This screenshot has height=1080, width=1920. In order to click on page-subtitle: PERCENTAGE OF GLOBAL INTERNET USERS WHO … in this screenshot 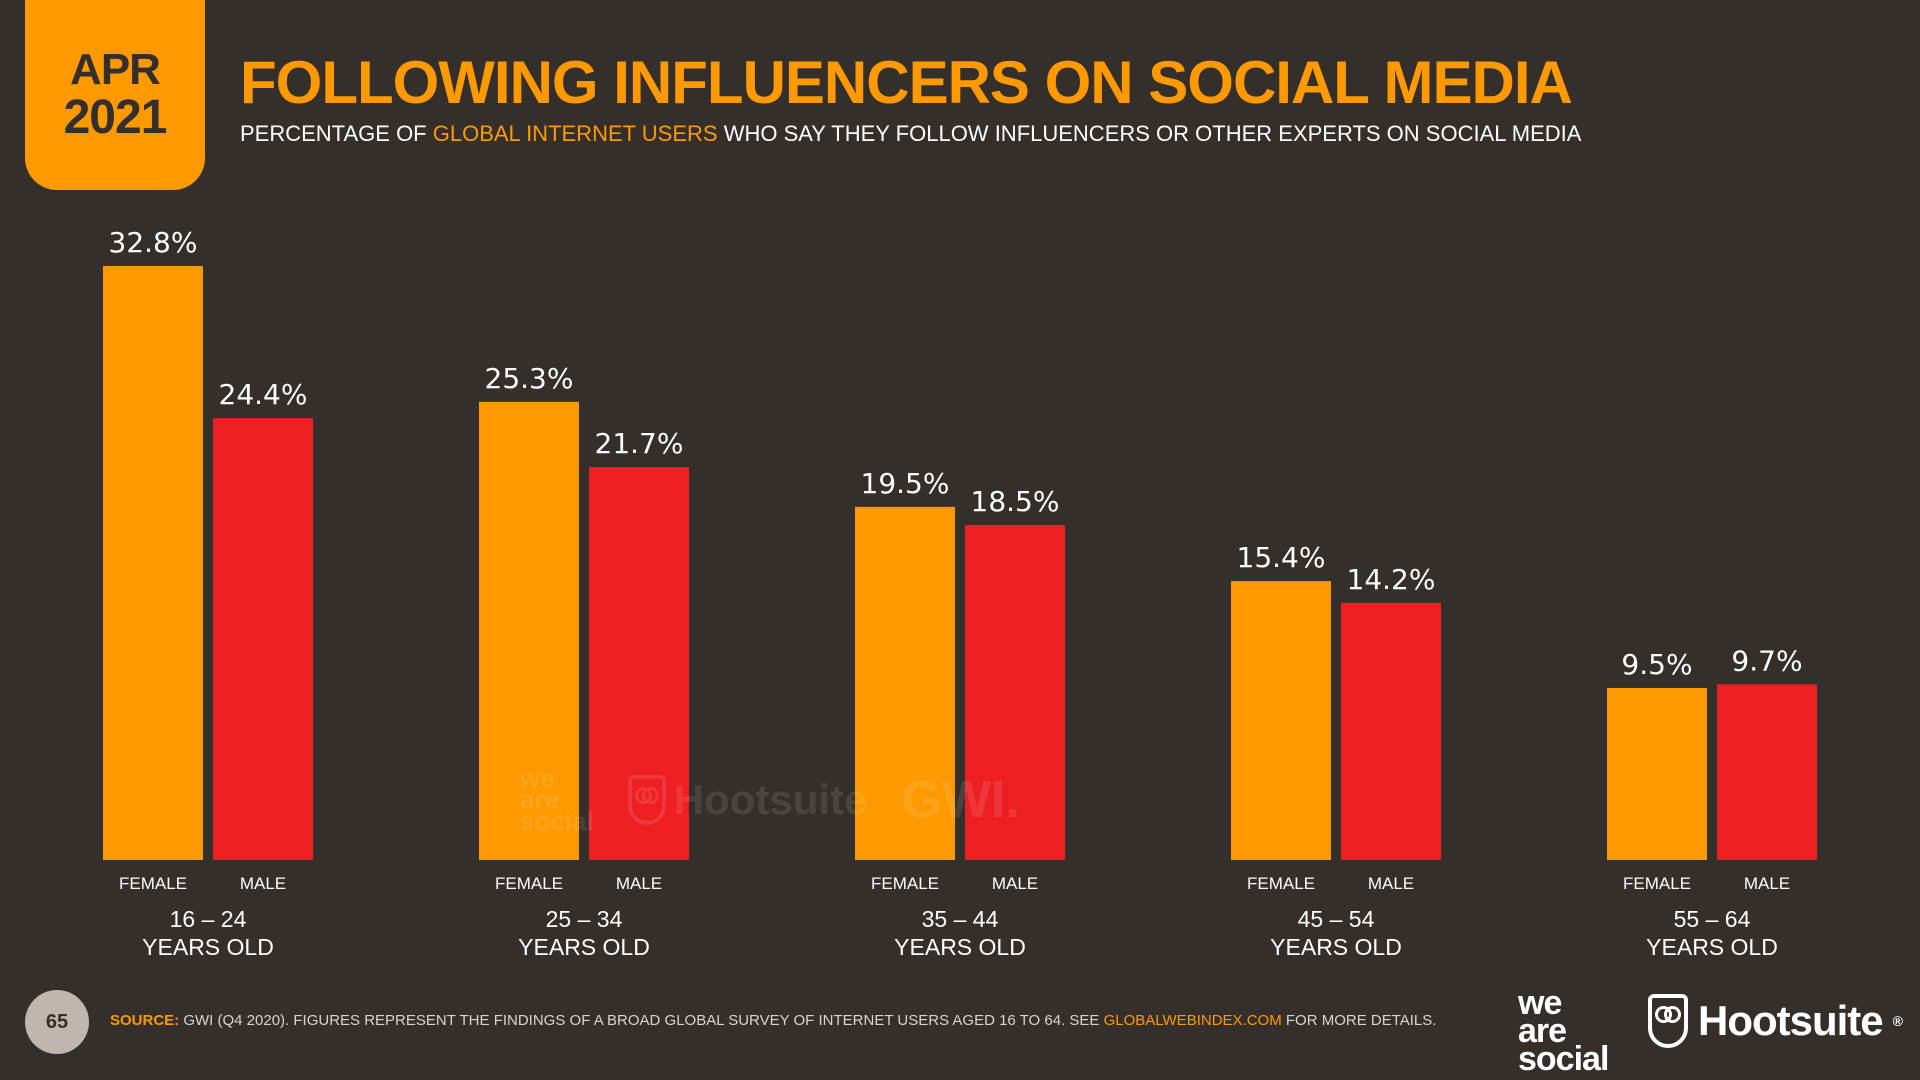, I will do `click(910, 134)`.